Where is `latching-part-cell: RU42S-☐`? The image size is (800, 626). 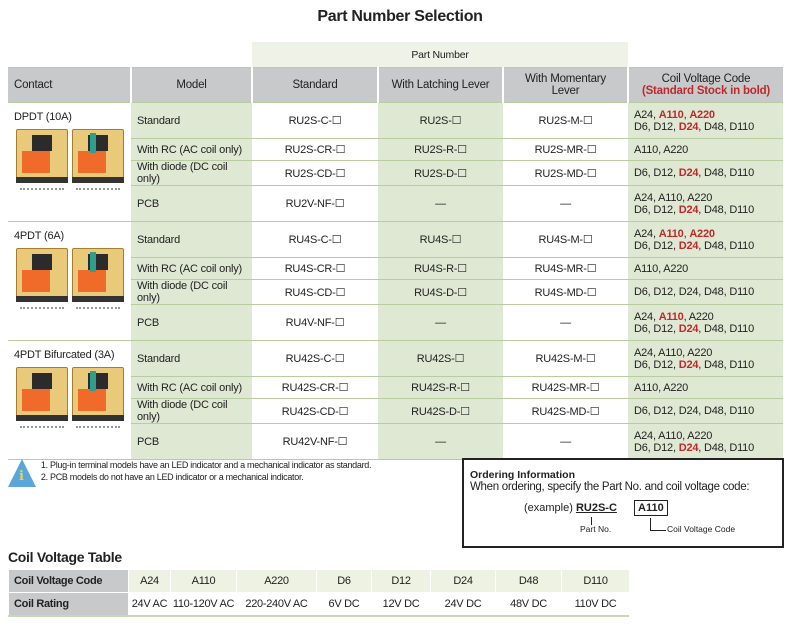 latching-part-cell: RU42S-☐ is located at coordinates (440, 358).